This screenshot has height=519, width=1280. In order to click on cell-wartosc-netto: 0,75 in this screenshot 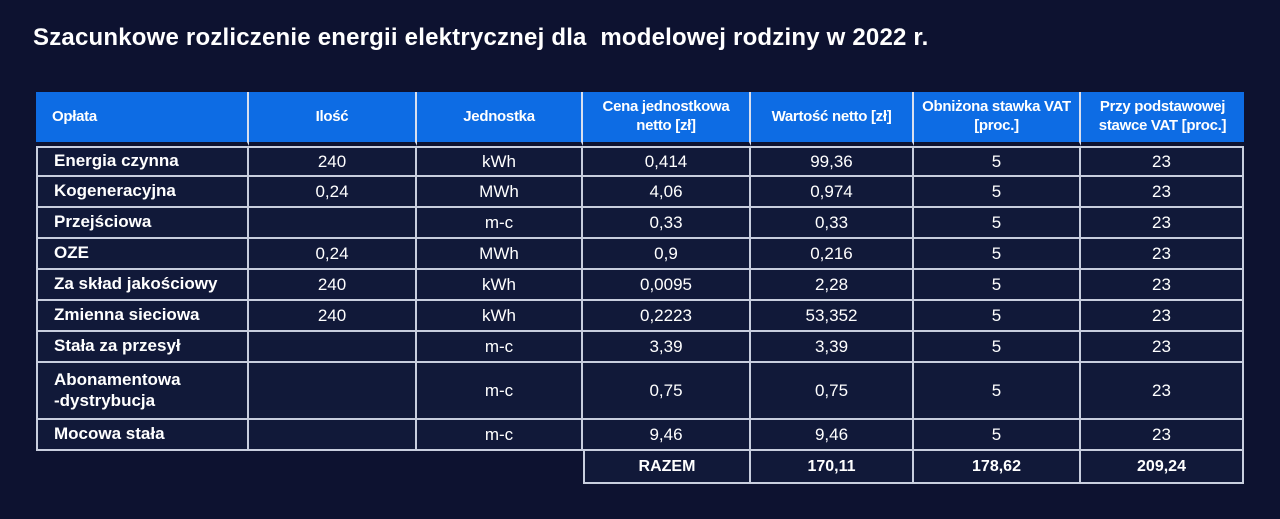, I will do `click(832, 391)`.